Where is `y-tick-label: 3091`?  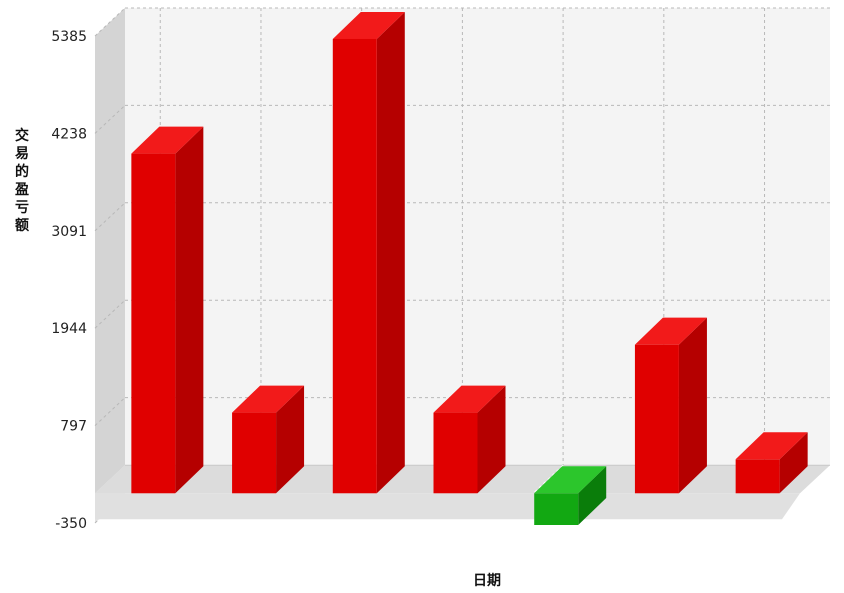
y-tick-label: 3091 is located at coordinates (69, 232).